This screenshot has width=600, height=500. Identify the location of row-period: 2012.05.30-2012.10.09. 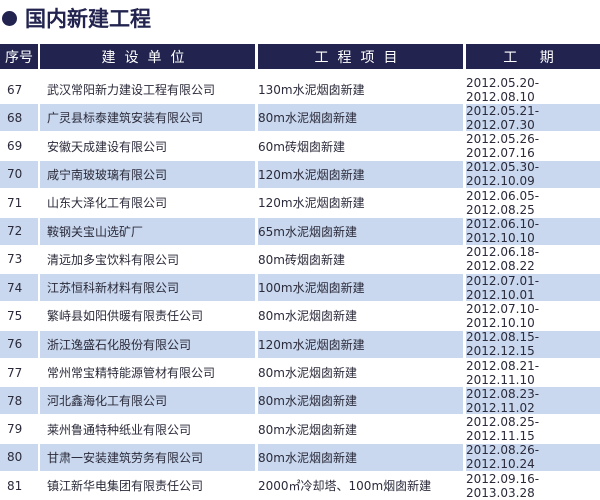
(533, 174).